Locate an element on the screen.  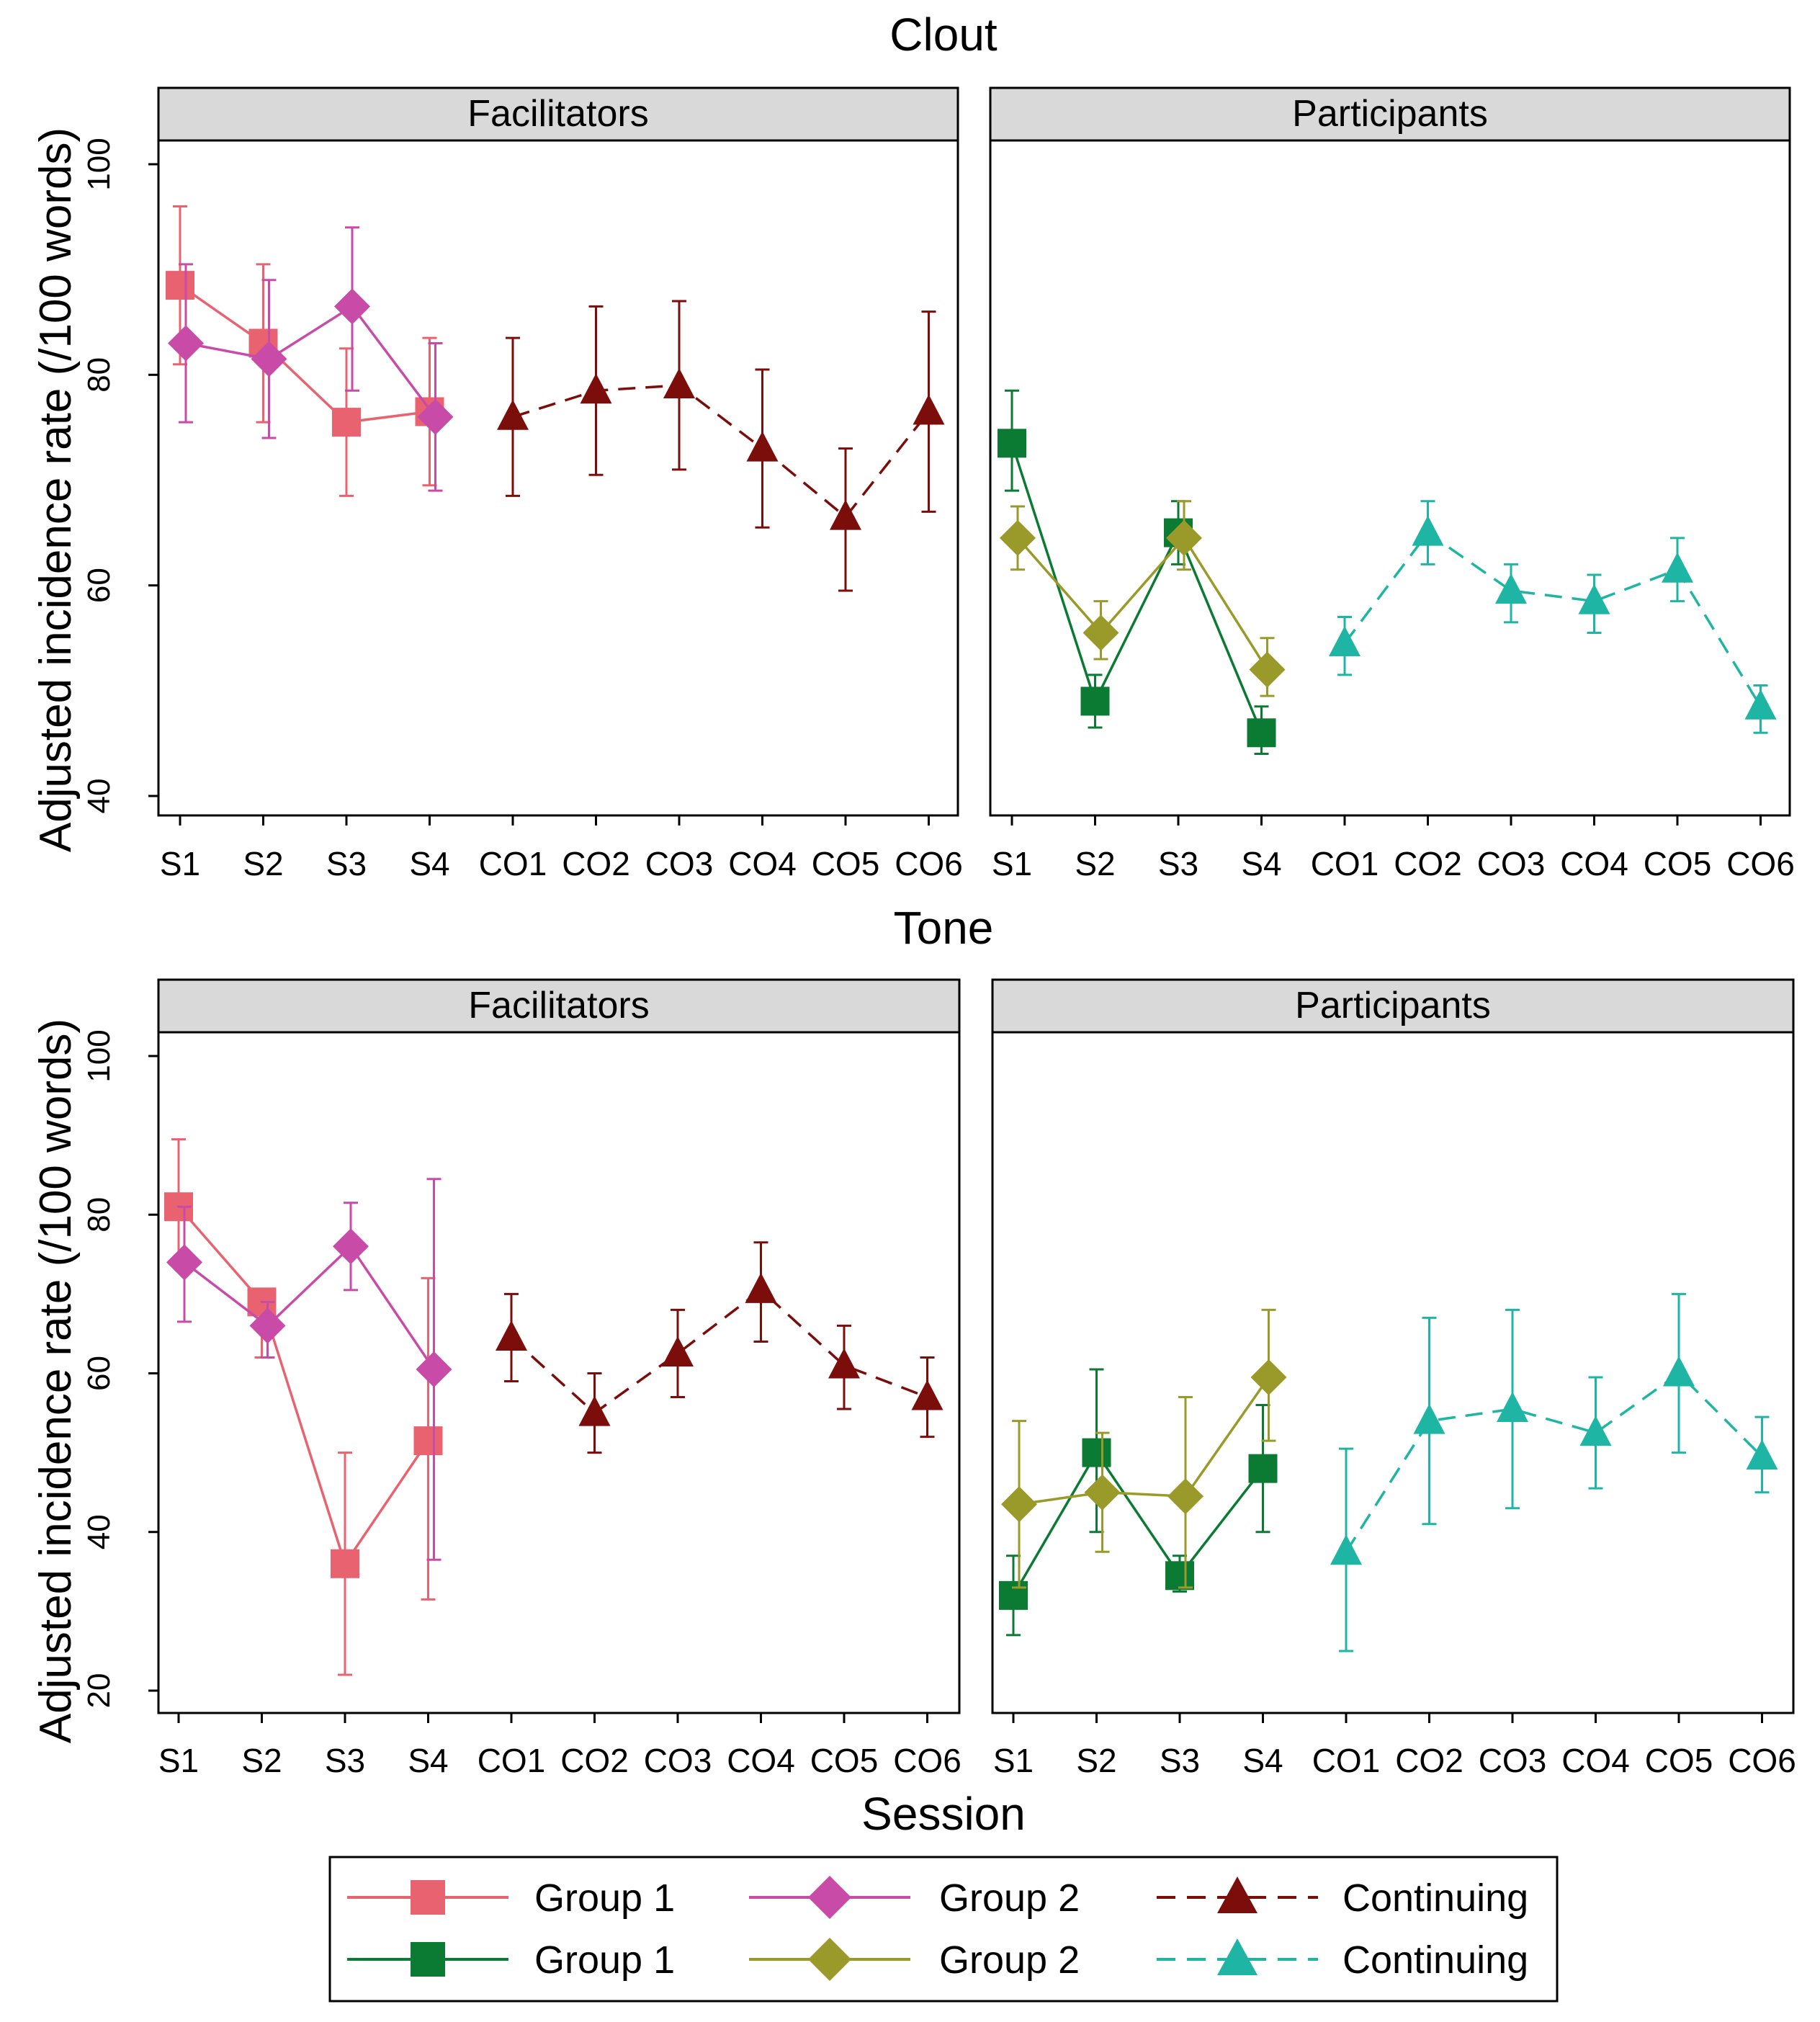
legend-label-continuing: Continuing is located at coordinates (1435, 1898).